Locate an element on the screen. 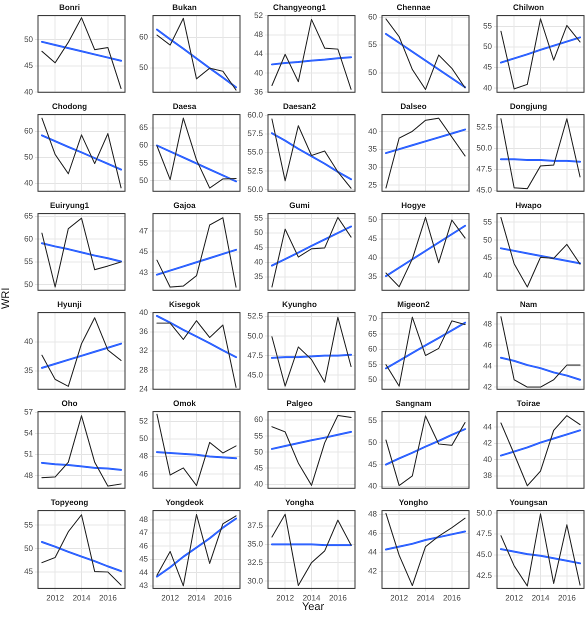 The width and height of the screenshot is (588, 624). y-tick-label: 32.5 is located at coordinates (255, 562).